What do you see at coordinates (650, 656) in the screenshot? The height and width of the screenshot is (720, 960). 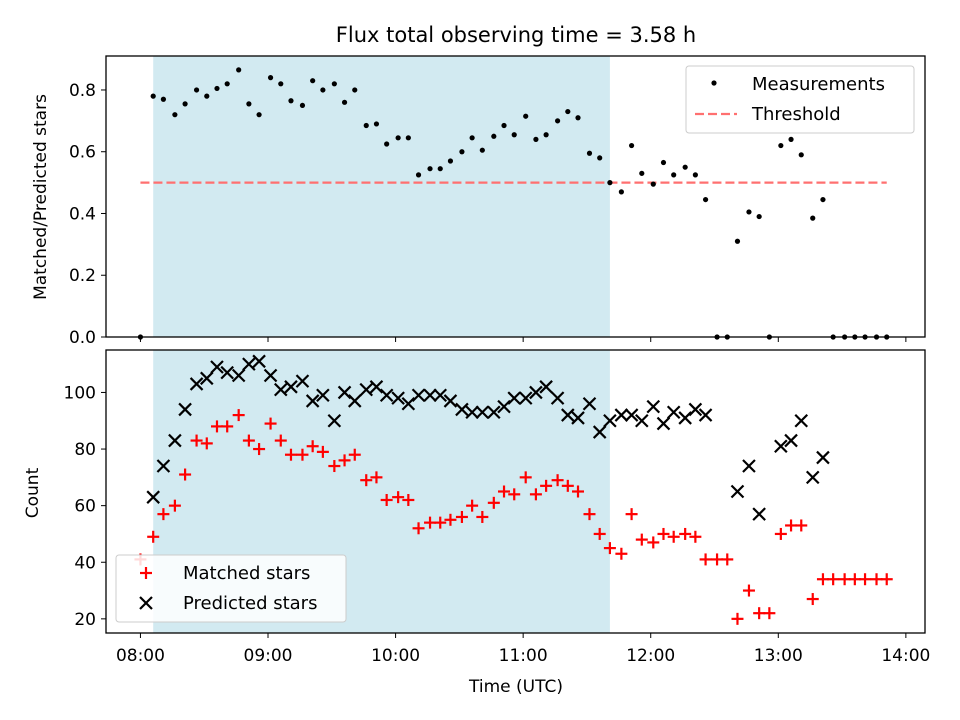 I see `x-tick-label: 12:00` at bounding box center [650, 656].